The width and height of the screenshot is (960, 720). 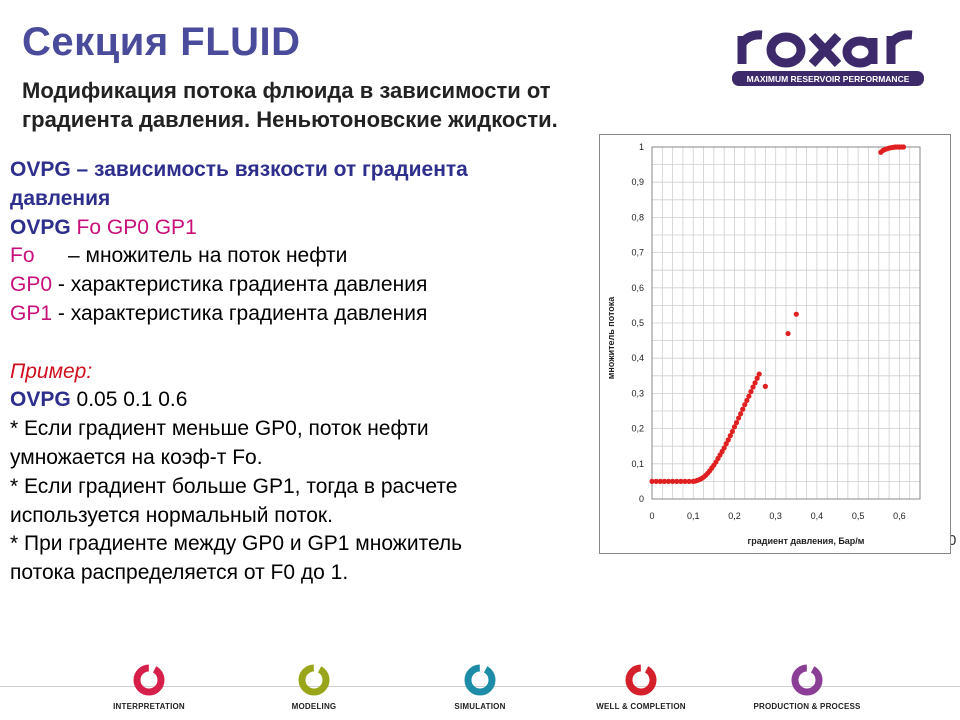 I want to click on example-heading: Пример:, so click(x=51, y=371).